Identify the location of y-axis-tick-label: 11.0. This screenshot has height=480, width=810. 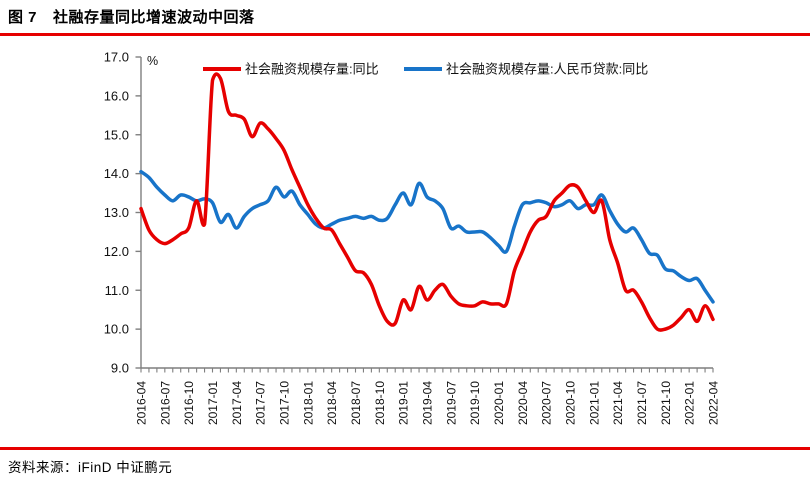
(117, 290).